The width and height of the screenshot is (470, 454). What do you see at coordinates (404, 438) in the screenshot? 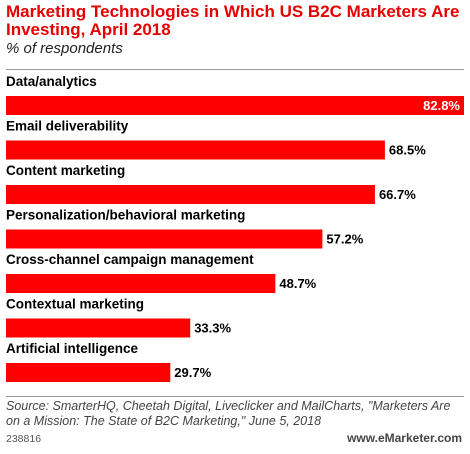
I see `brand-url: www.eMarketer.com` at bounding box center [404, 438].